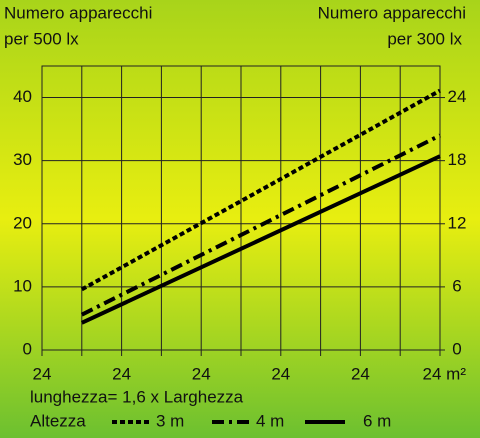  I want to click on y2-axis-title: per 300 lx, so click(424, 38).